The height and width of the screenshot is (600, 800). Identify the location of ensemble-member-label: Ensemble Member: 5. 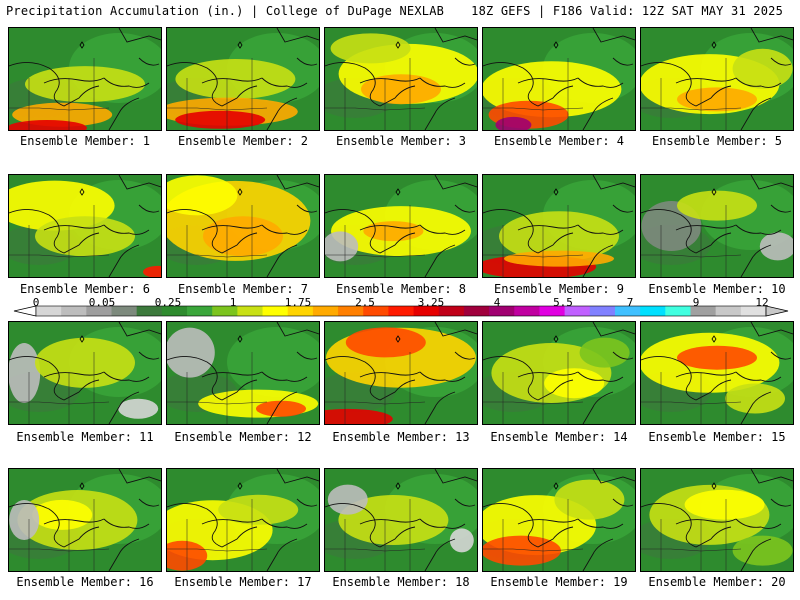
(717, 141).